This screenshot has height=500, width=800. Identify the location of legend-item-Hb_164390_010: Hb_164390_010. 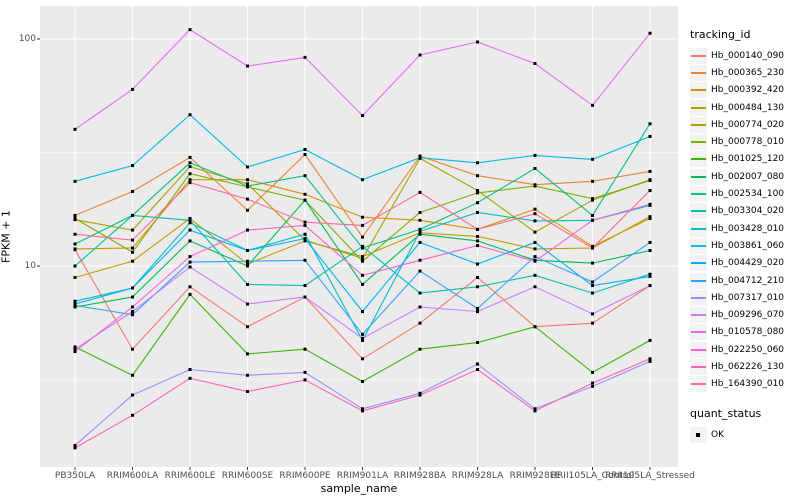
(744, 384).